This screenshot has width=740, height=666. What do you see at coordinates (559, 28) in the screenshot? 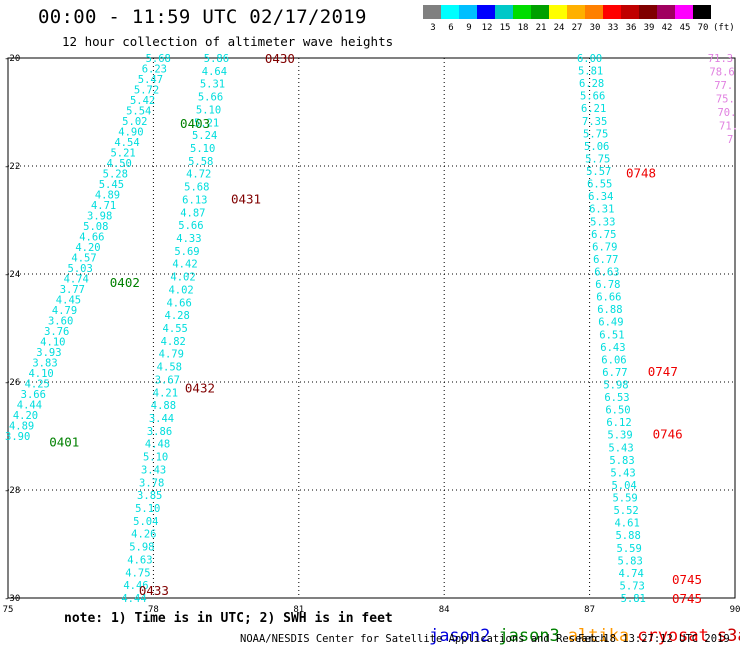
I see `colorbar-label: 24` at bounding box center [559, 28].